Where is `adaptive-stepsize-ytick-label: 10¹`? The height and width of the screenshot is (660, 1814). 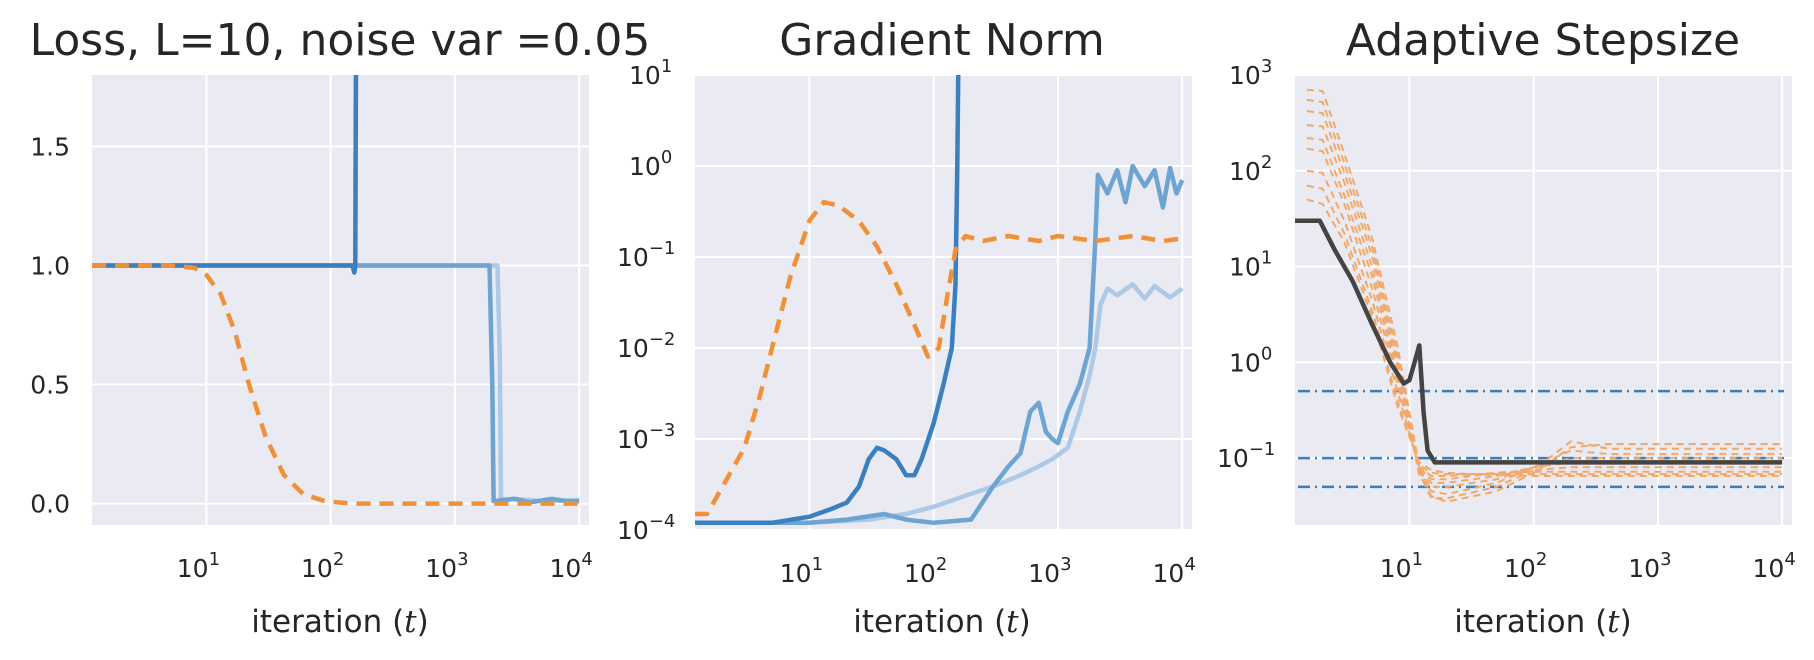 adaptive-stepsize-ytick-label: 10¹ is located at coordinates (1250, 265).